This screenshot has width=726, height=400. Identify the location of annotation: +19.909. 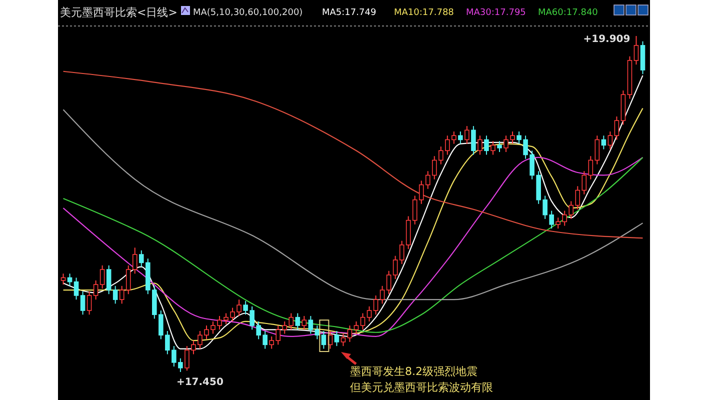
(606, 39).